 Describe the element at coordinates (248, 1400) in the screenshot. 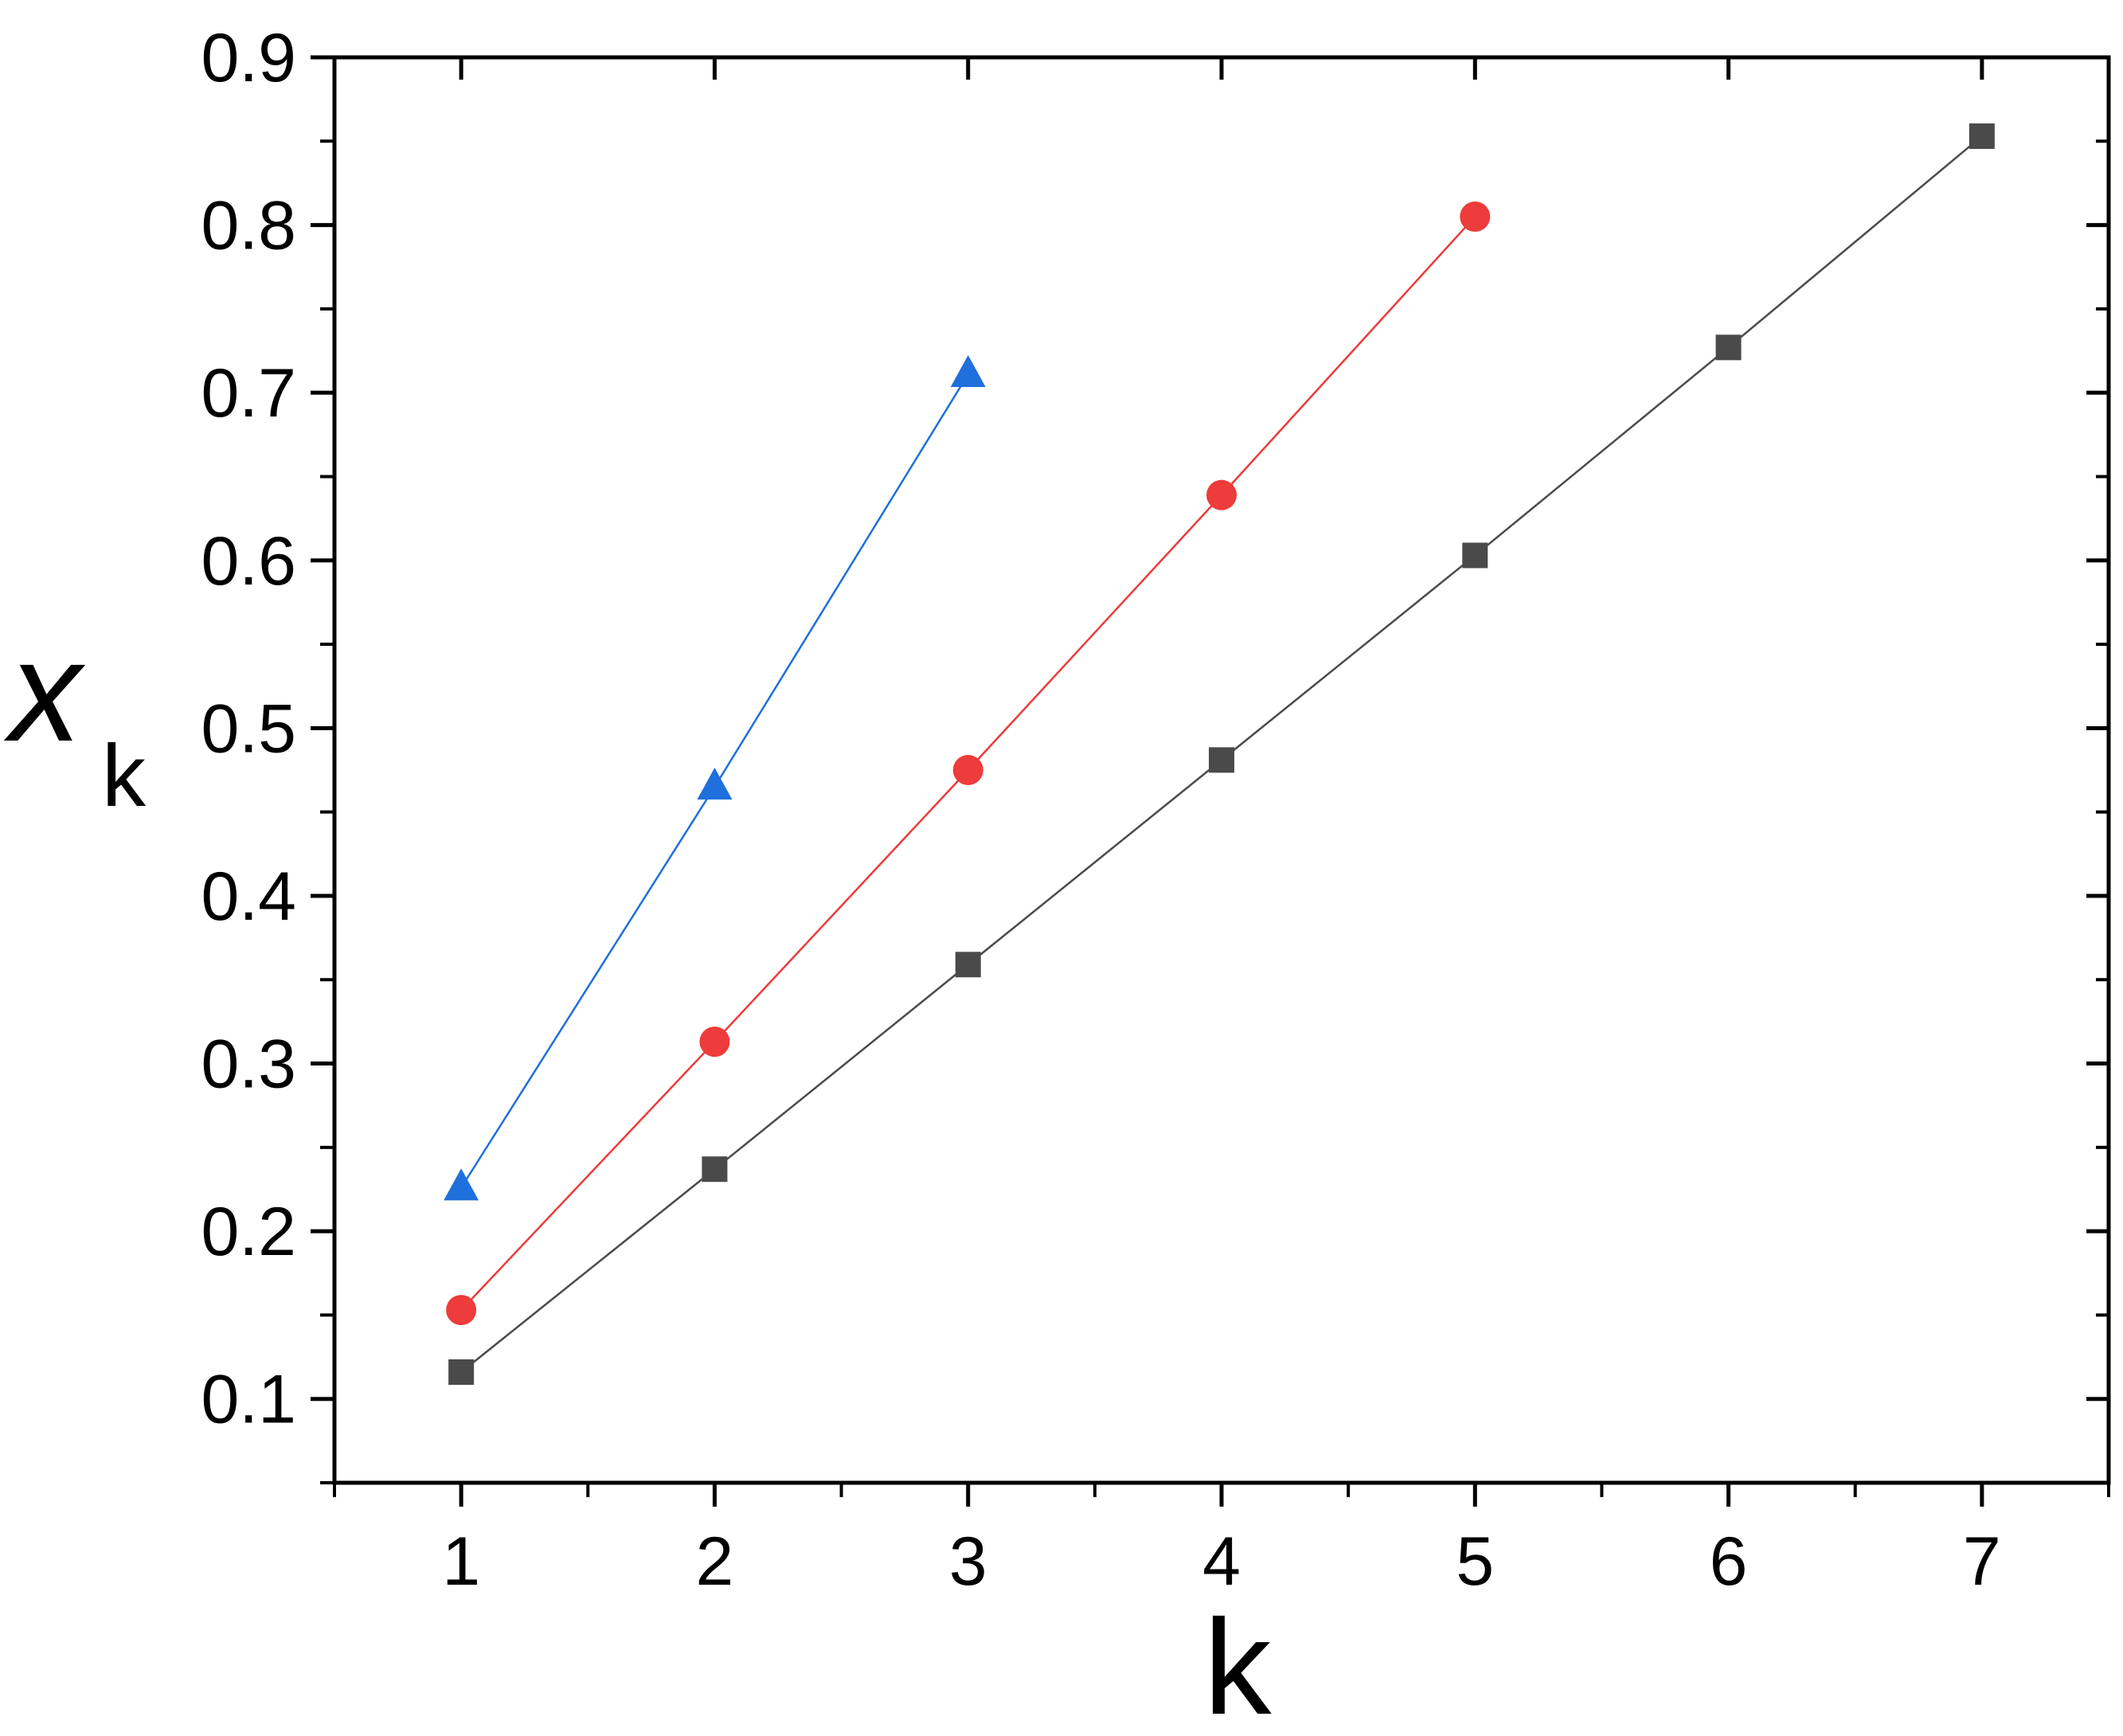

I see `y-tick-label: 0.1` at that location.